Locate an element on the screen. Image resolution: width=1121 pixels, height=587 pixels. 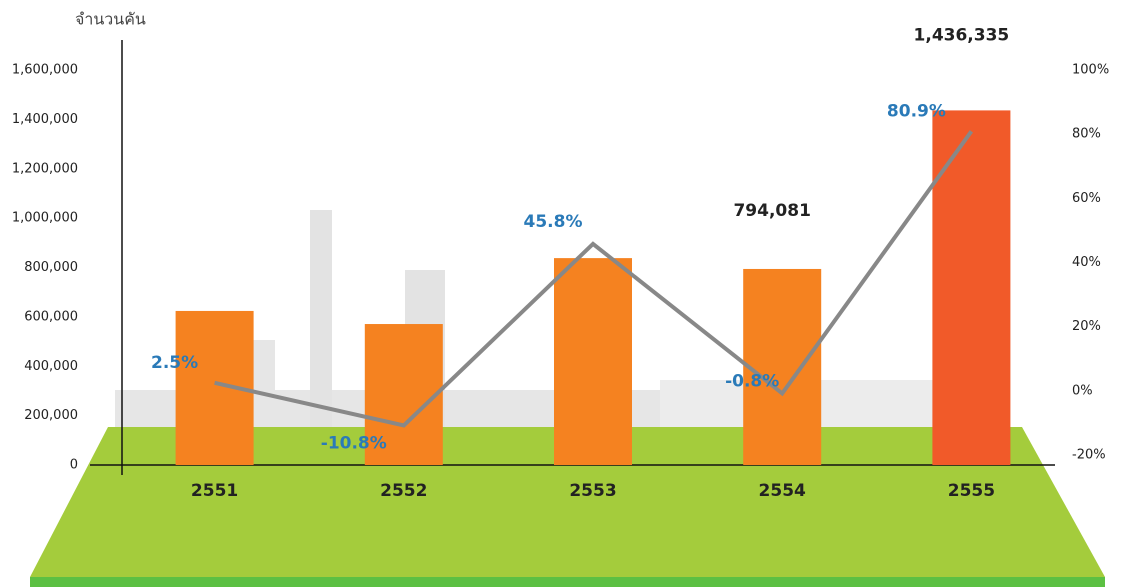
bar-value-label: 794,081 is located at coordinates (771, 211).